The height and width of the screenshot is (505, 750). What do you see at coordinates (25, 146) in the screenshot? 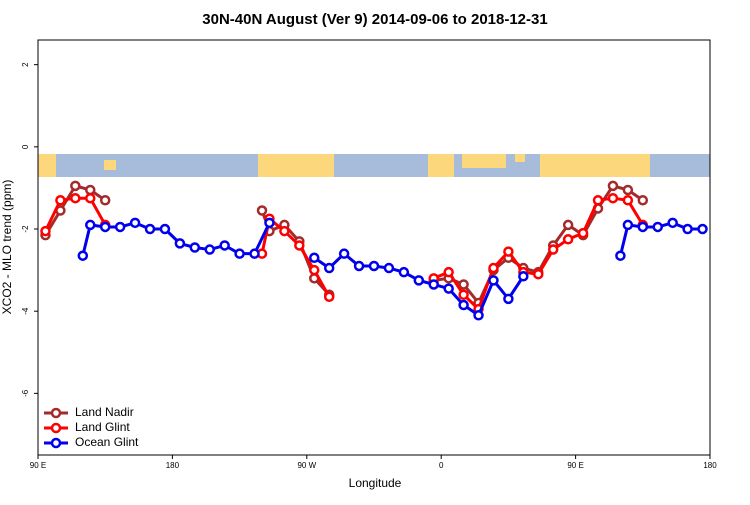
I see `y-tick-label: 0` at bounding box center [25, 146].